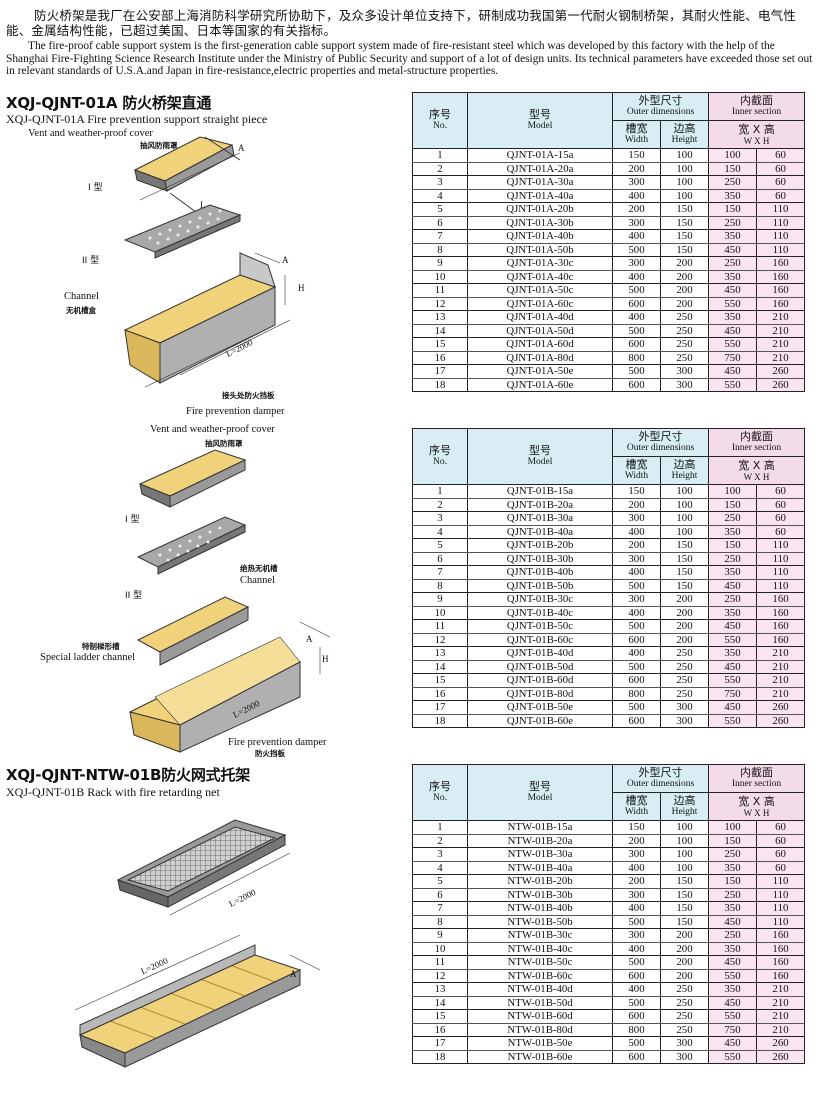 This screenshot has width=820, height=1096. What do you see at coordinates (540, 303) in the screenshot?
I see `model-code: QJNT-01A-60c` at bounding box center [540, 303].